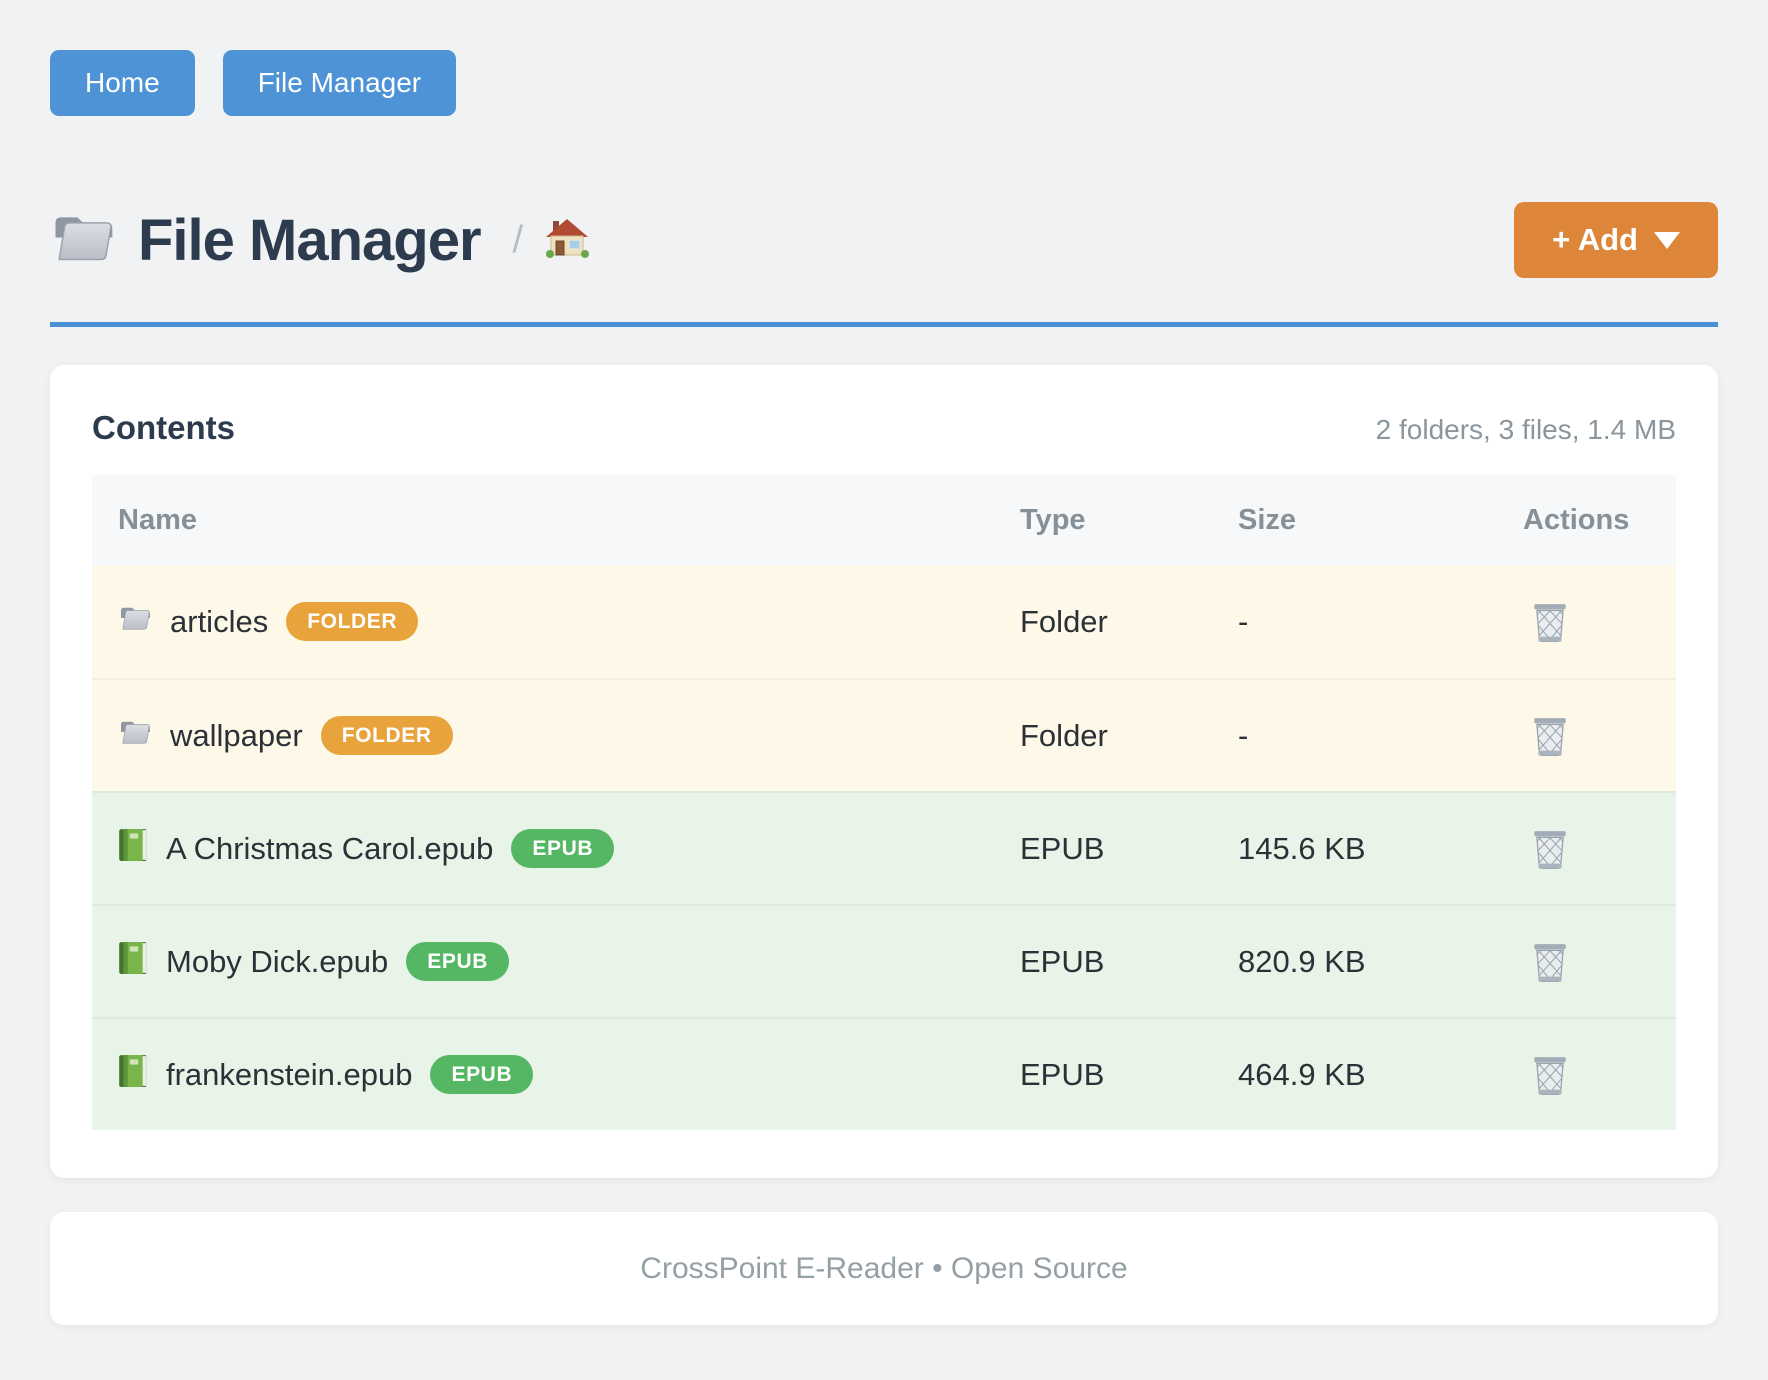 The height and width of the screenshot is (1380, 1768). What do you see at coordinates (277, 961) in the screenshot?
I see `entry-name: Moby Dick.epub` at bounding box center [277, 961].